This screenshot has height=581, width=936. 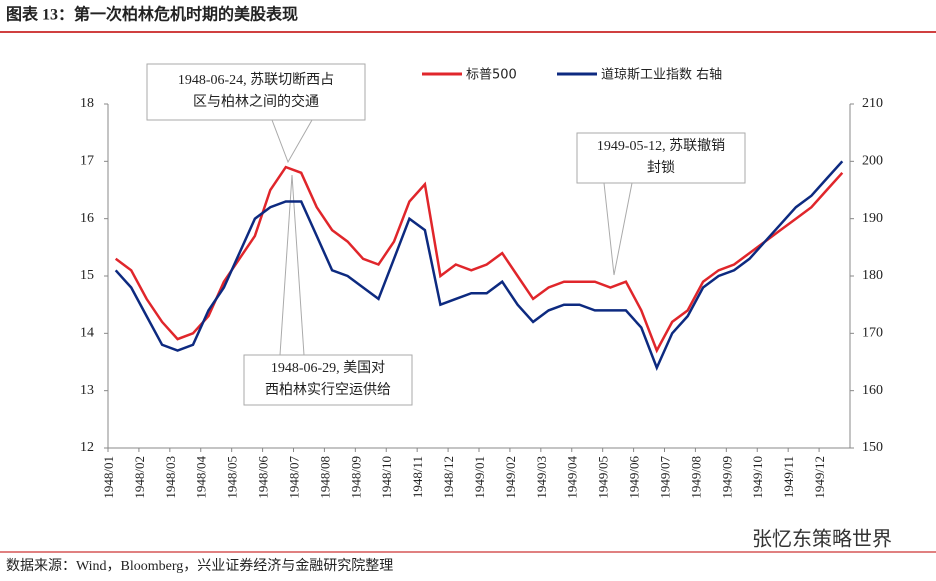 What do you see at coordinates (510, 477) in the screenshot?
I see `x-tick-label: 1949/02` at bounding box center [510, 477].